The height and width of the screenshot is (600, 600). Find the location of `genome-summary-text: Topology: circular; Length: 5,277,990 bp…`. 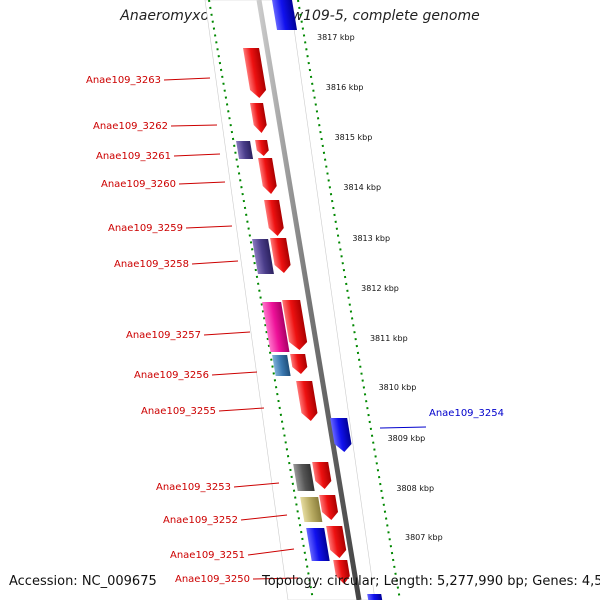

genome-summary-text: Topology: circular; Length: 5,277,990 bp… is located at coordinates (431, 581).